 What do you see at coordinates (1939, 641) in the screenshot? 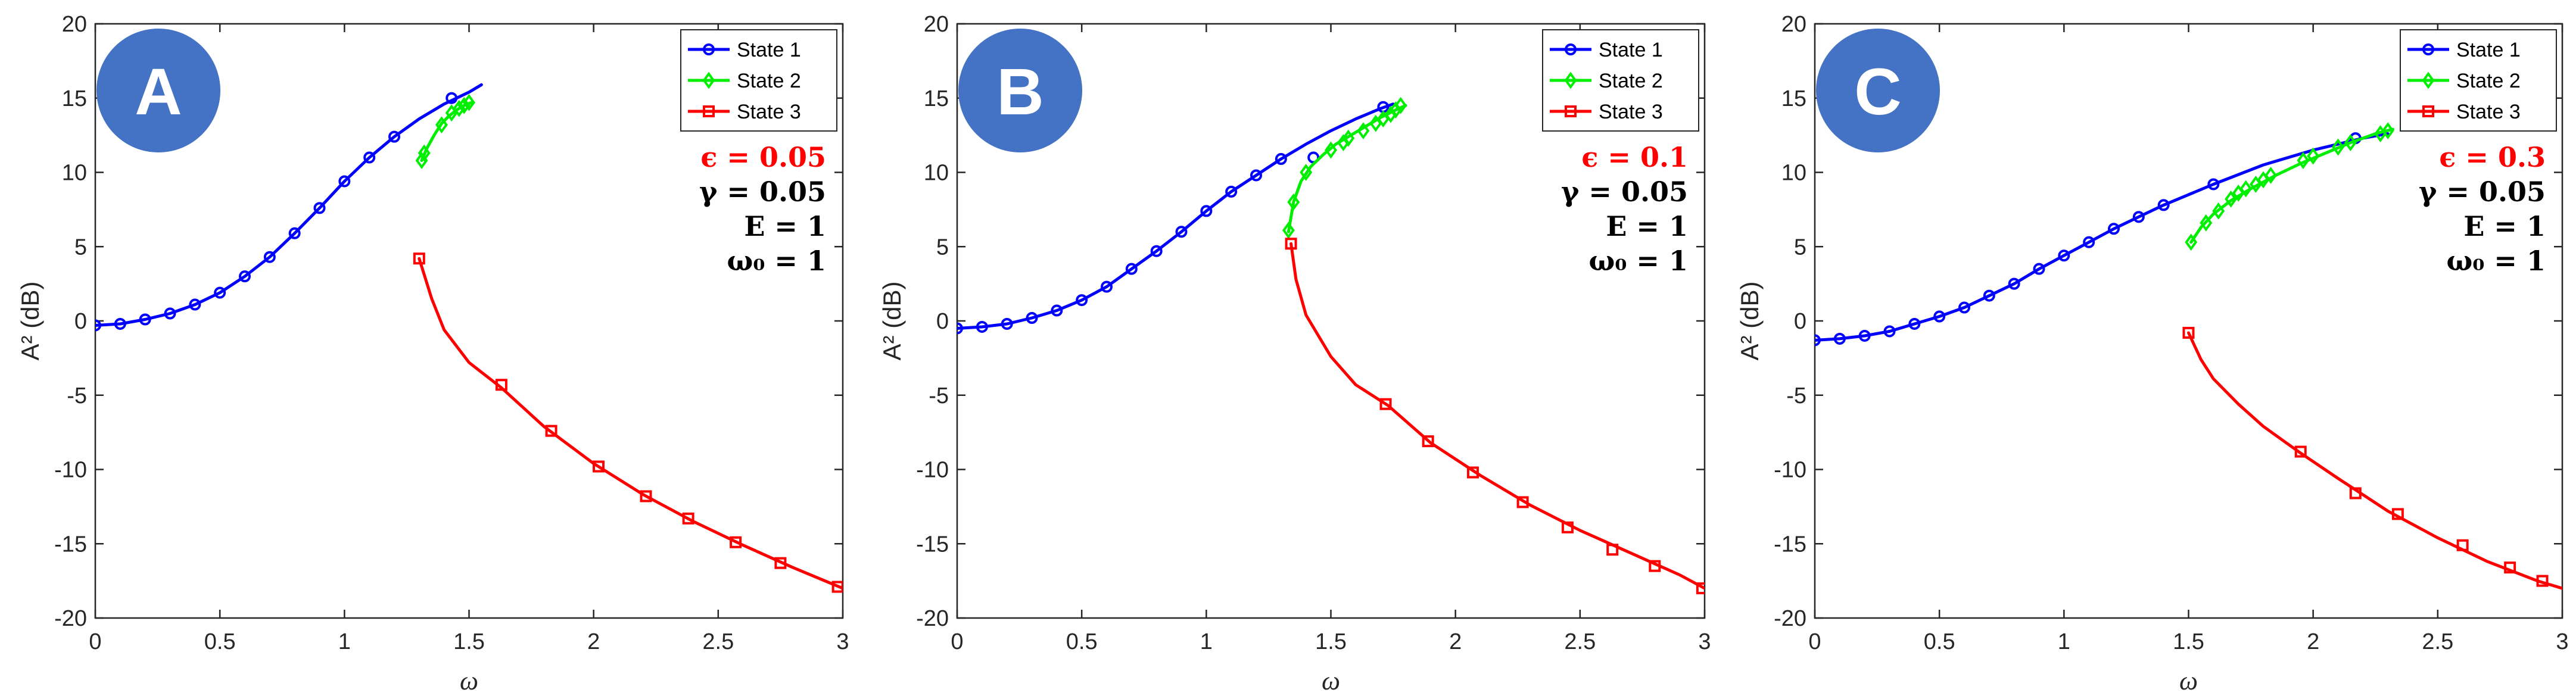
I see `panel-c-xtick-label: 0.5` at bounding box center [1939, 641].